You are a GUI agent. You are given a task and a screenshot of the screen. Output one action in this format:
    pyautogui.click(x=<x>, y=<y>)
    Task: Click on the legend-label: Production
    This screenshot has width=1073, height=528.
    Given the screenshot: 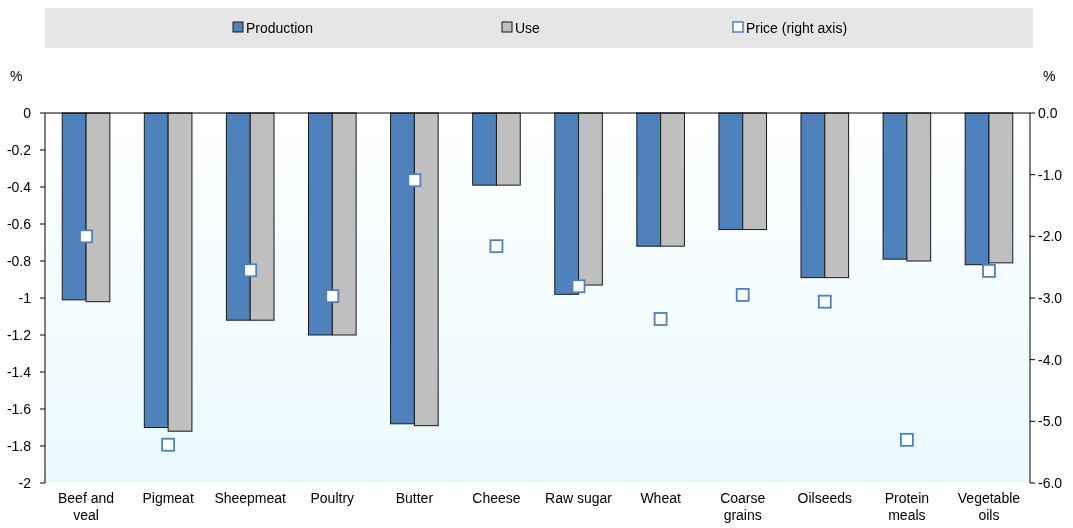 What is the action you would take?
    pyautogui.click(x=279, y=28)
    